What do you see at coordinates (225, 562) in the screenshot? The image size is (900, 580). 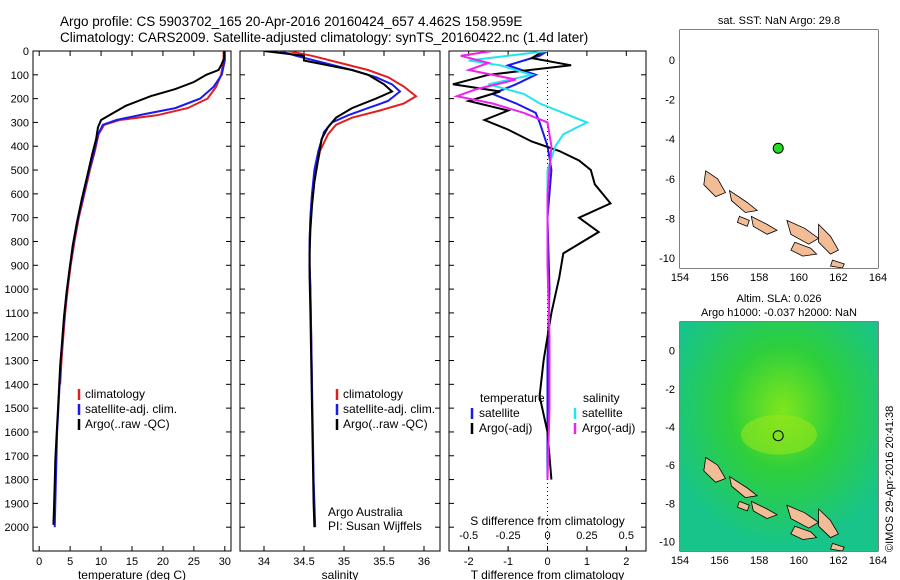 I see `x-tick-label: 30` at bounding box center [225, 562].